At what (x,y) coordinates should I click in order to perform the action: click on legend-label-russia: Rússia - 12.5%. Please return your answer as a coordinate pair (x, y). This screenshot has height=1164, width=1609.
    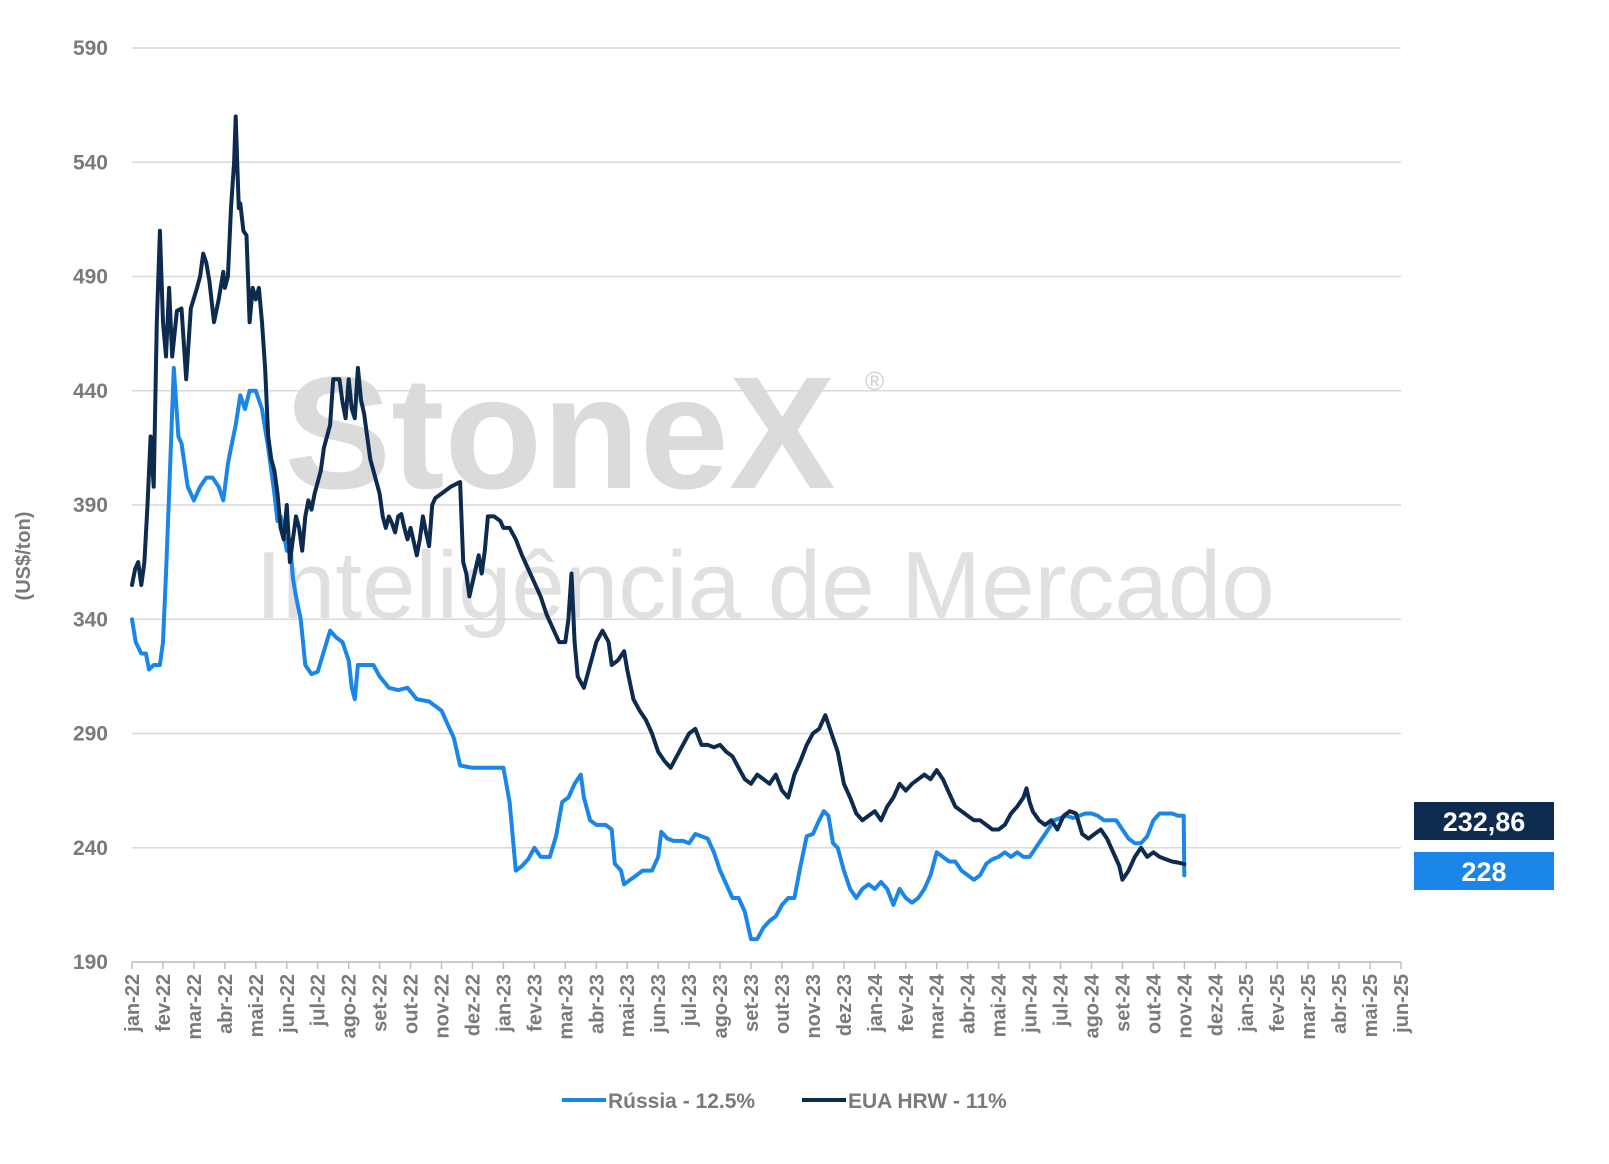
    Looking at the image, I should click on (681, 1101).